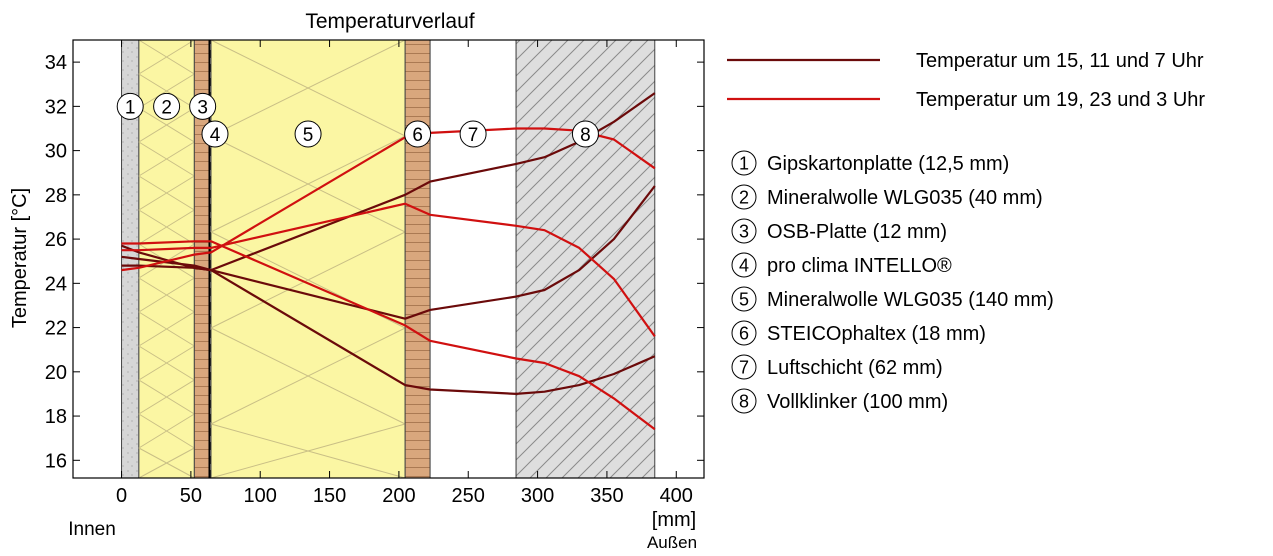 Image resolution: width=1273 pixels, height=556 pixels. I want to click on y-tick-label: 24, so click(56, 284).